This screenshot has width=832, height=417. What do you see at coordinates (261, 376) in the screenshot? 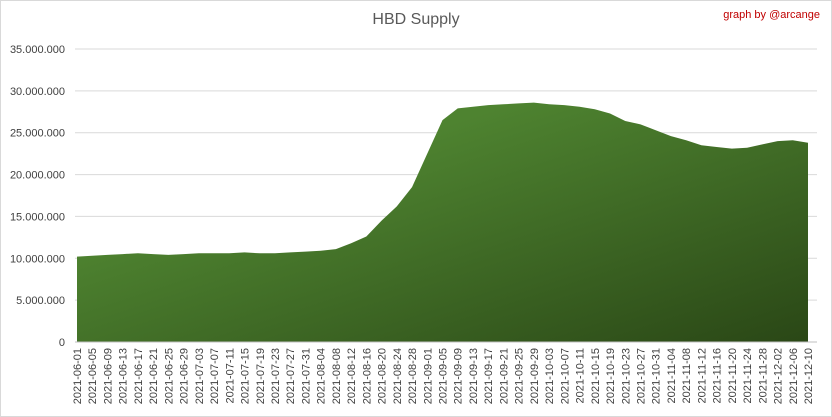
I see `x-tick-label: 2021-07-19` at bounding box center [261, 376].